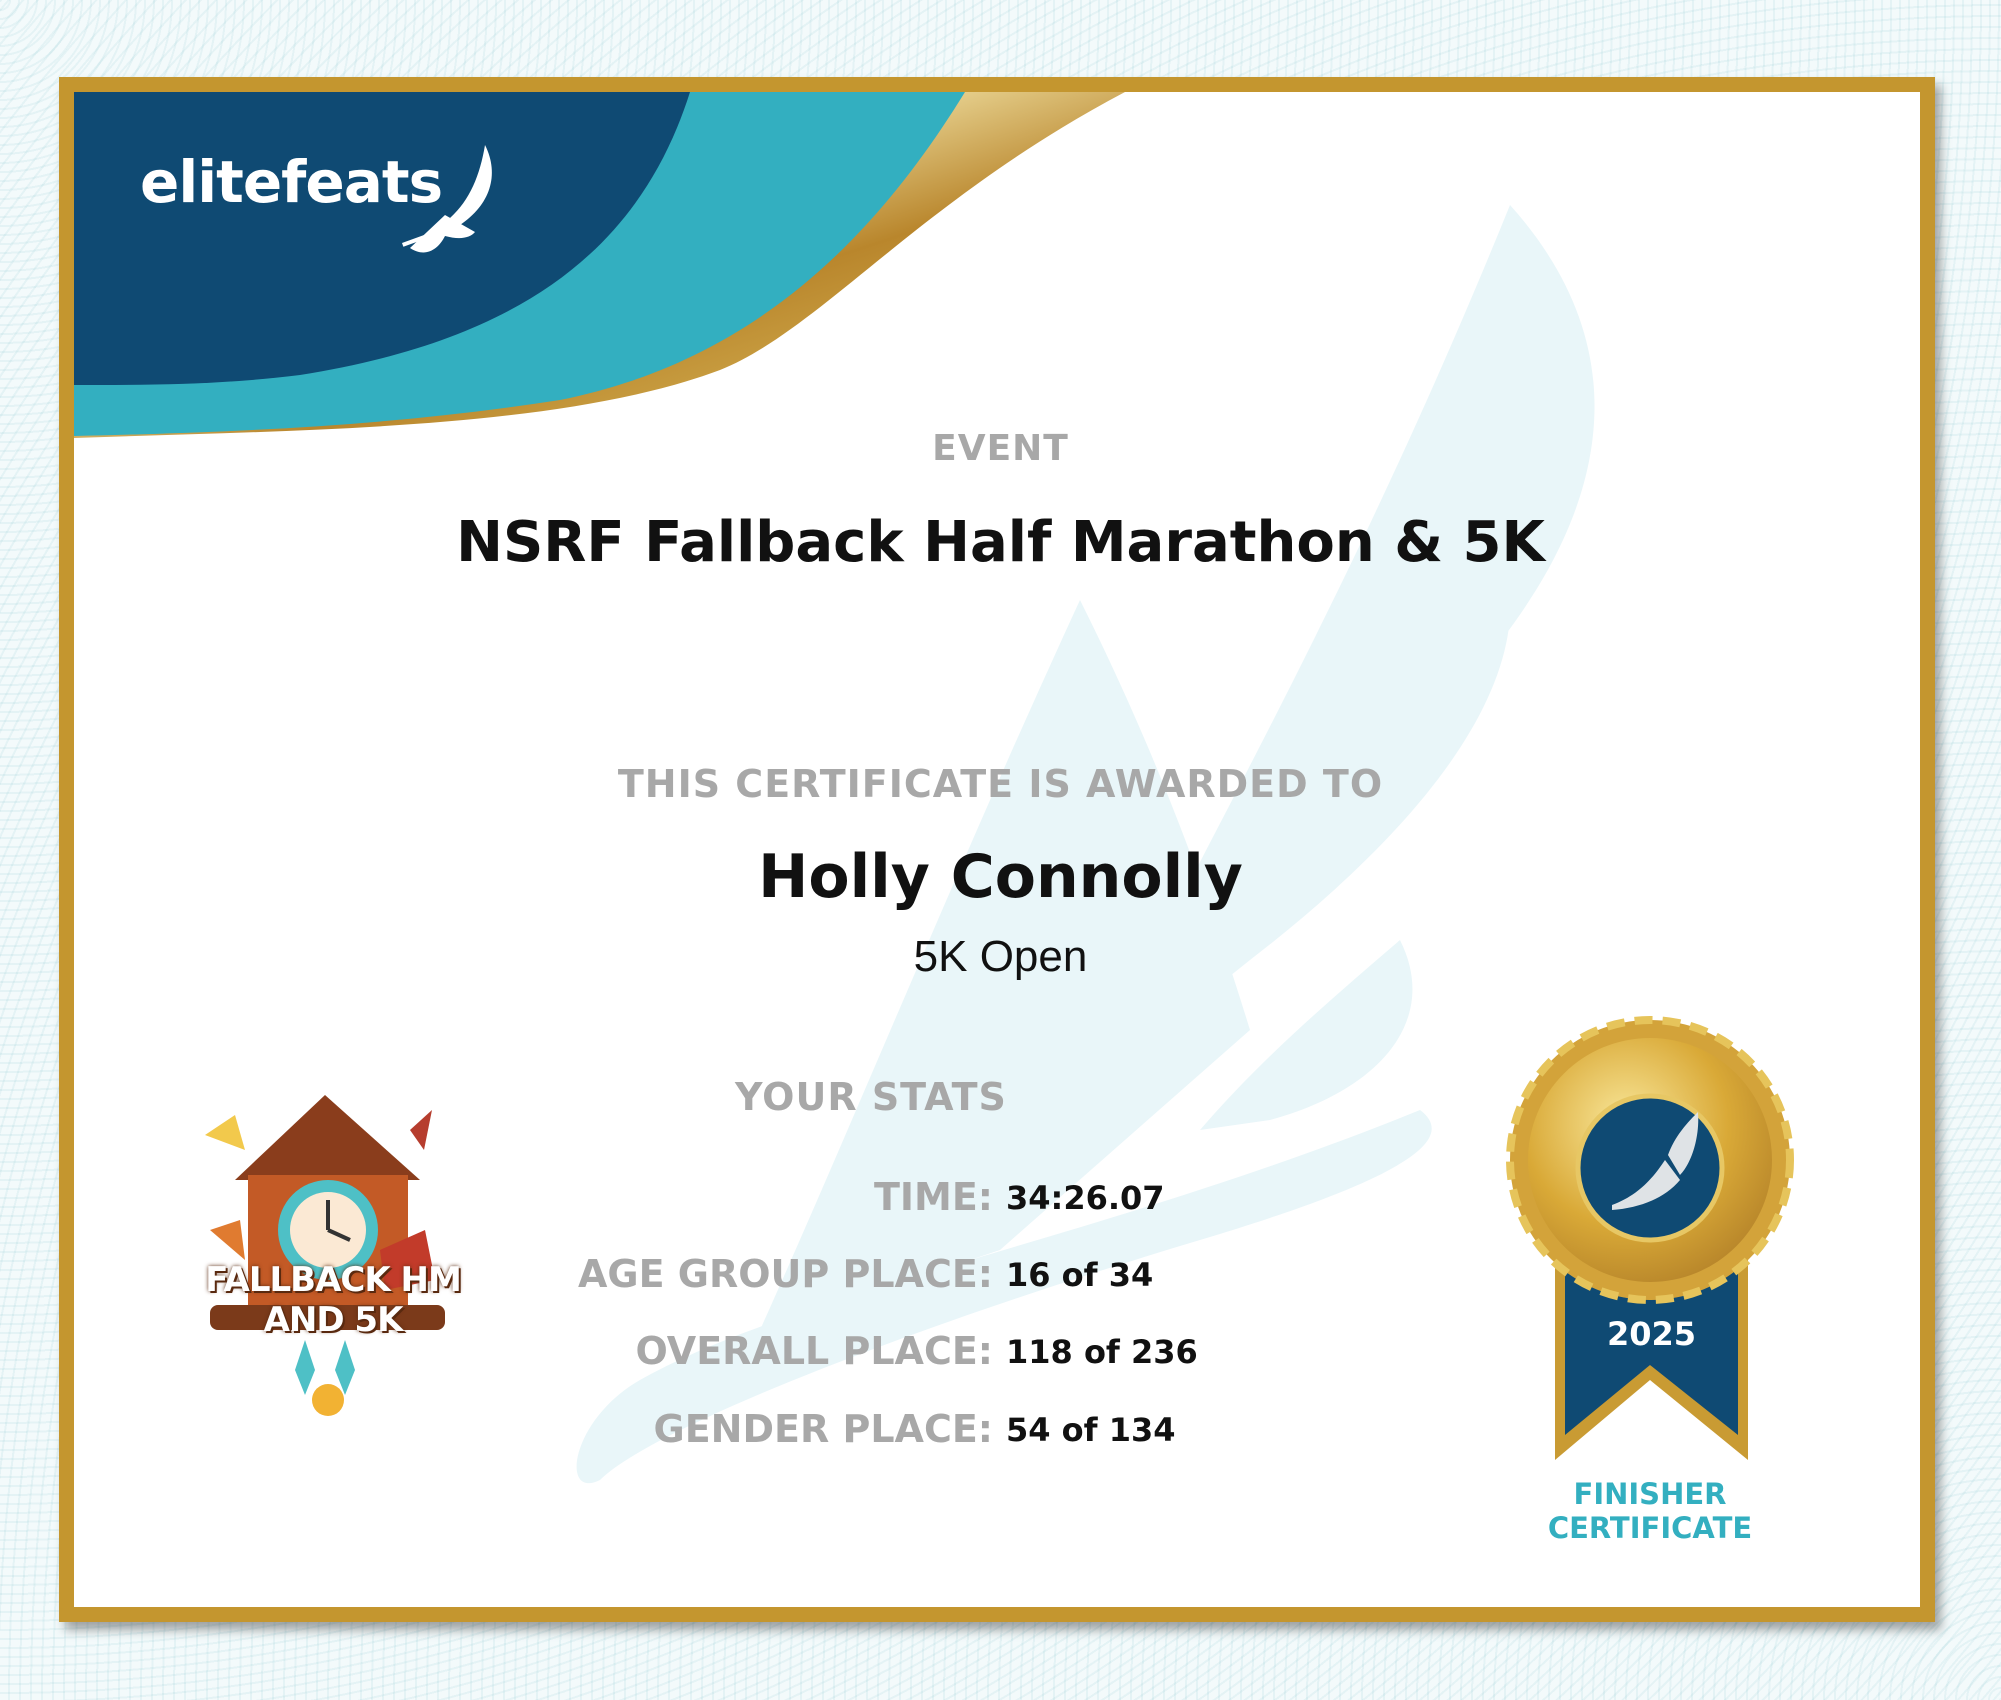 This screenshot has height=1700, width=2001. I want to click on finisher-line: FINISHER, so click(1650, 1494).